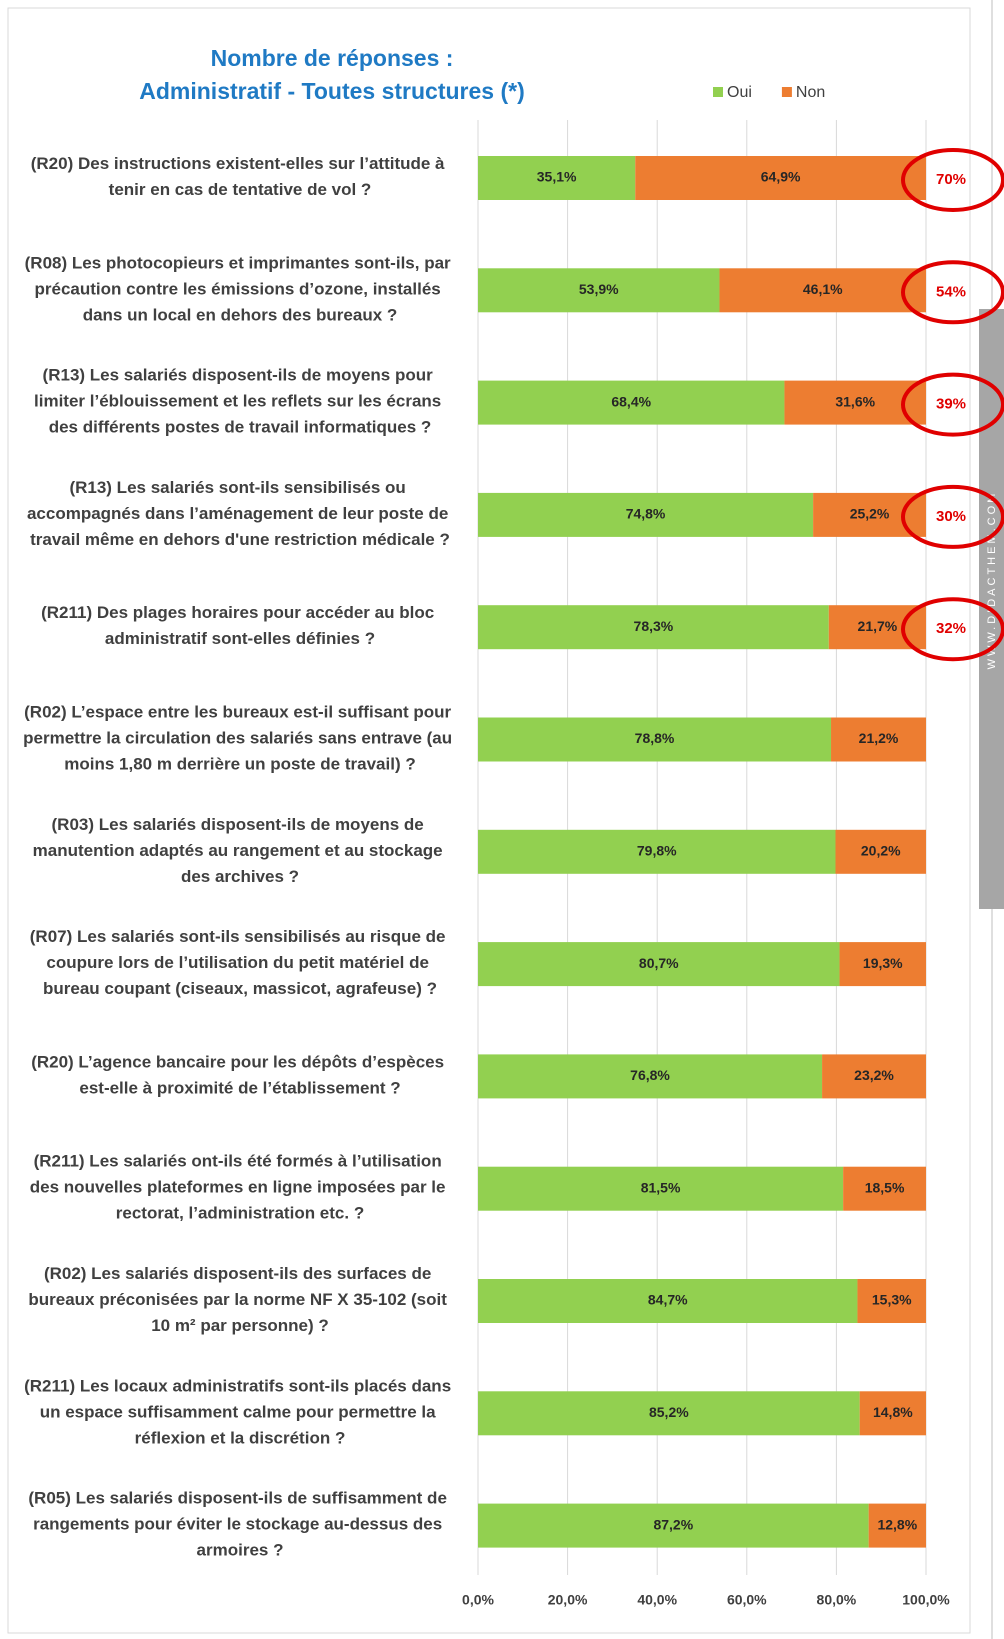  Describe the element at coordinates (478, 1600) in the screenshot. I see `x-tick-label: 0,0%` at that location.